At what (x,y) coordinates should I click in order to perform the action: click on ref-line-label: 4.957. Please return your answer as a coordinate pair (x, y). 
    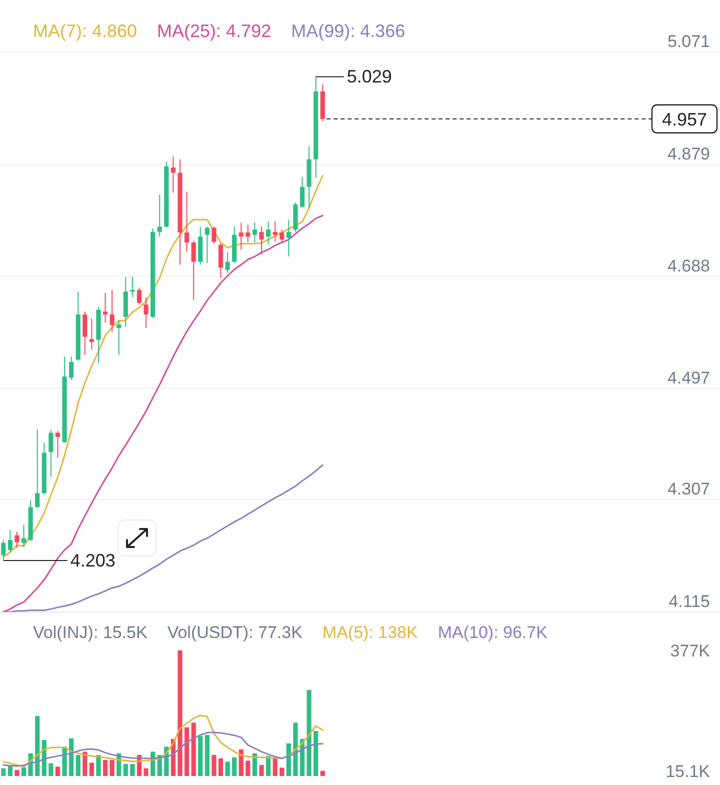
    Looking at the image, I should click on (684, 119).